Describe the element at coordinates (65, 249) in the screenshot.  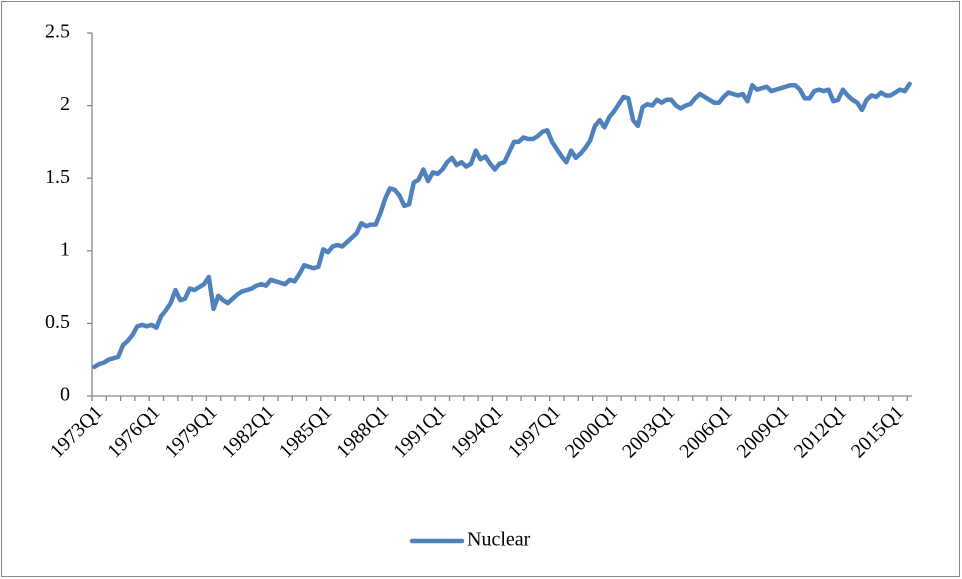
I see `y-tick-label: 1` at that location.